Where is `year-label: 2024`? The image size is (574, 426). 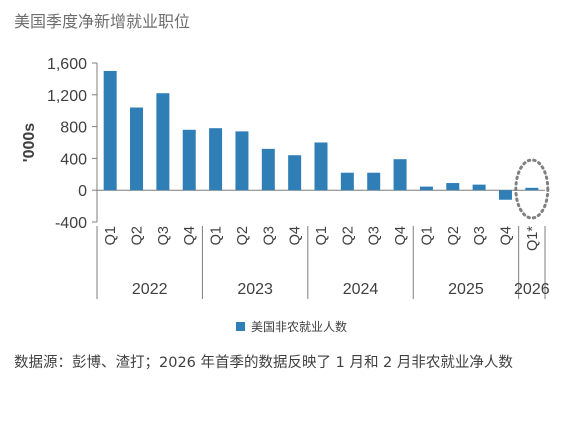 year-label: 2024 is located at coordinates (361, 289).